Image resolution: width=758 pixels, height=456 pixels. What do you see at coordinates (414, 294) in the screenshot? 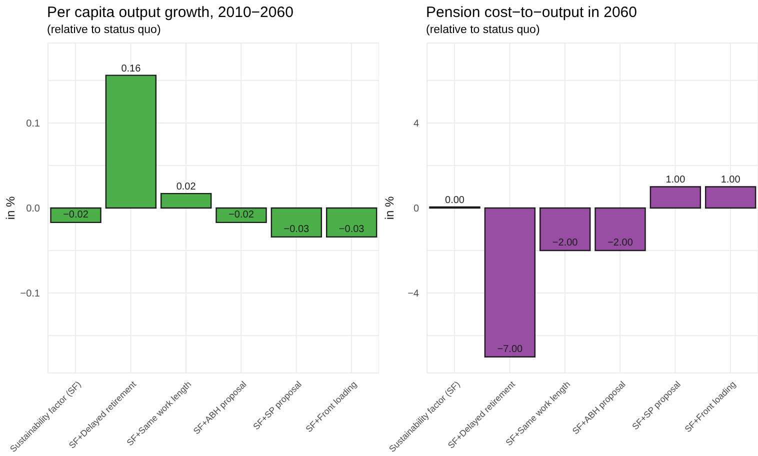
I see `y-tick-label: −4` at bounding box center [414, 294].